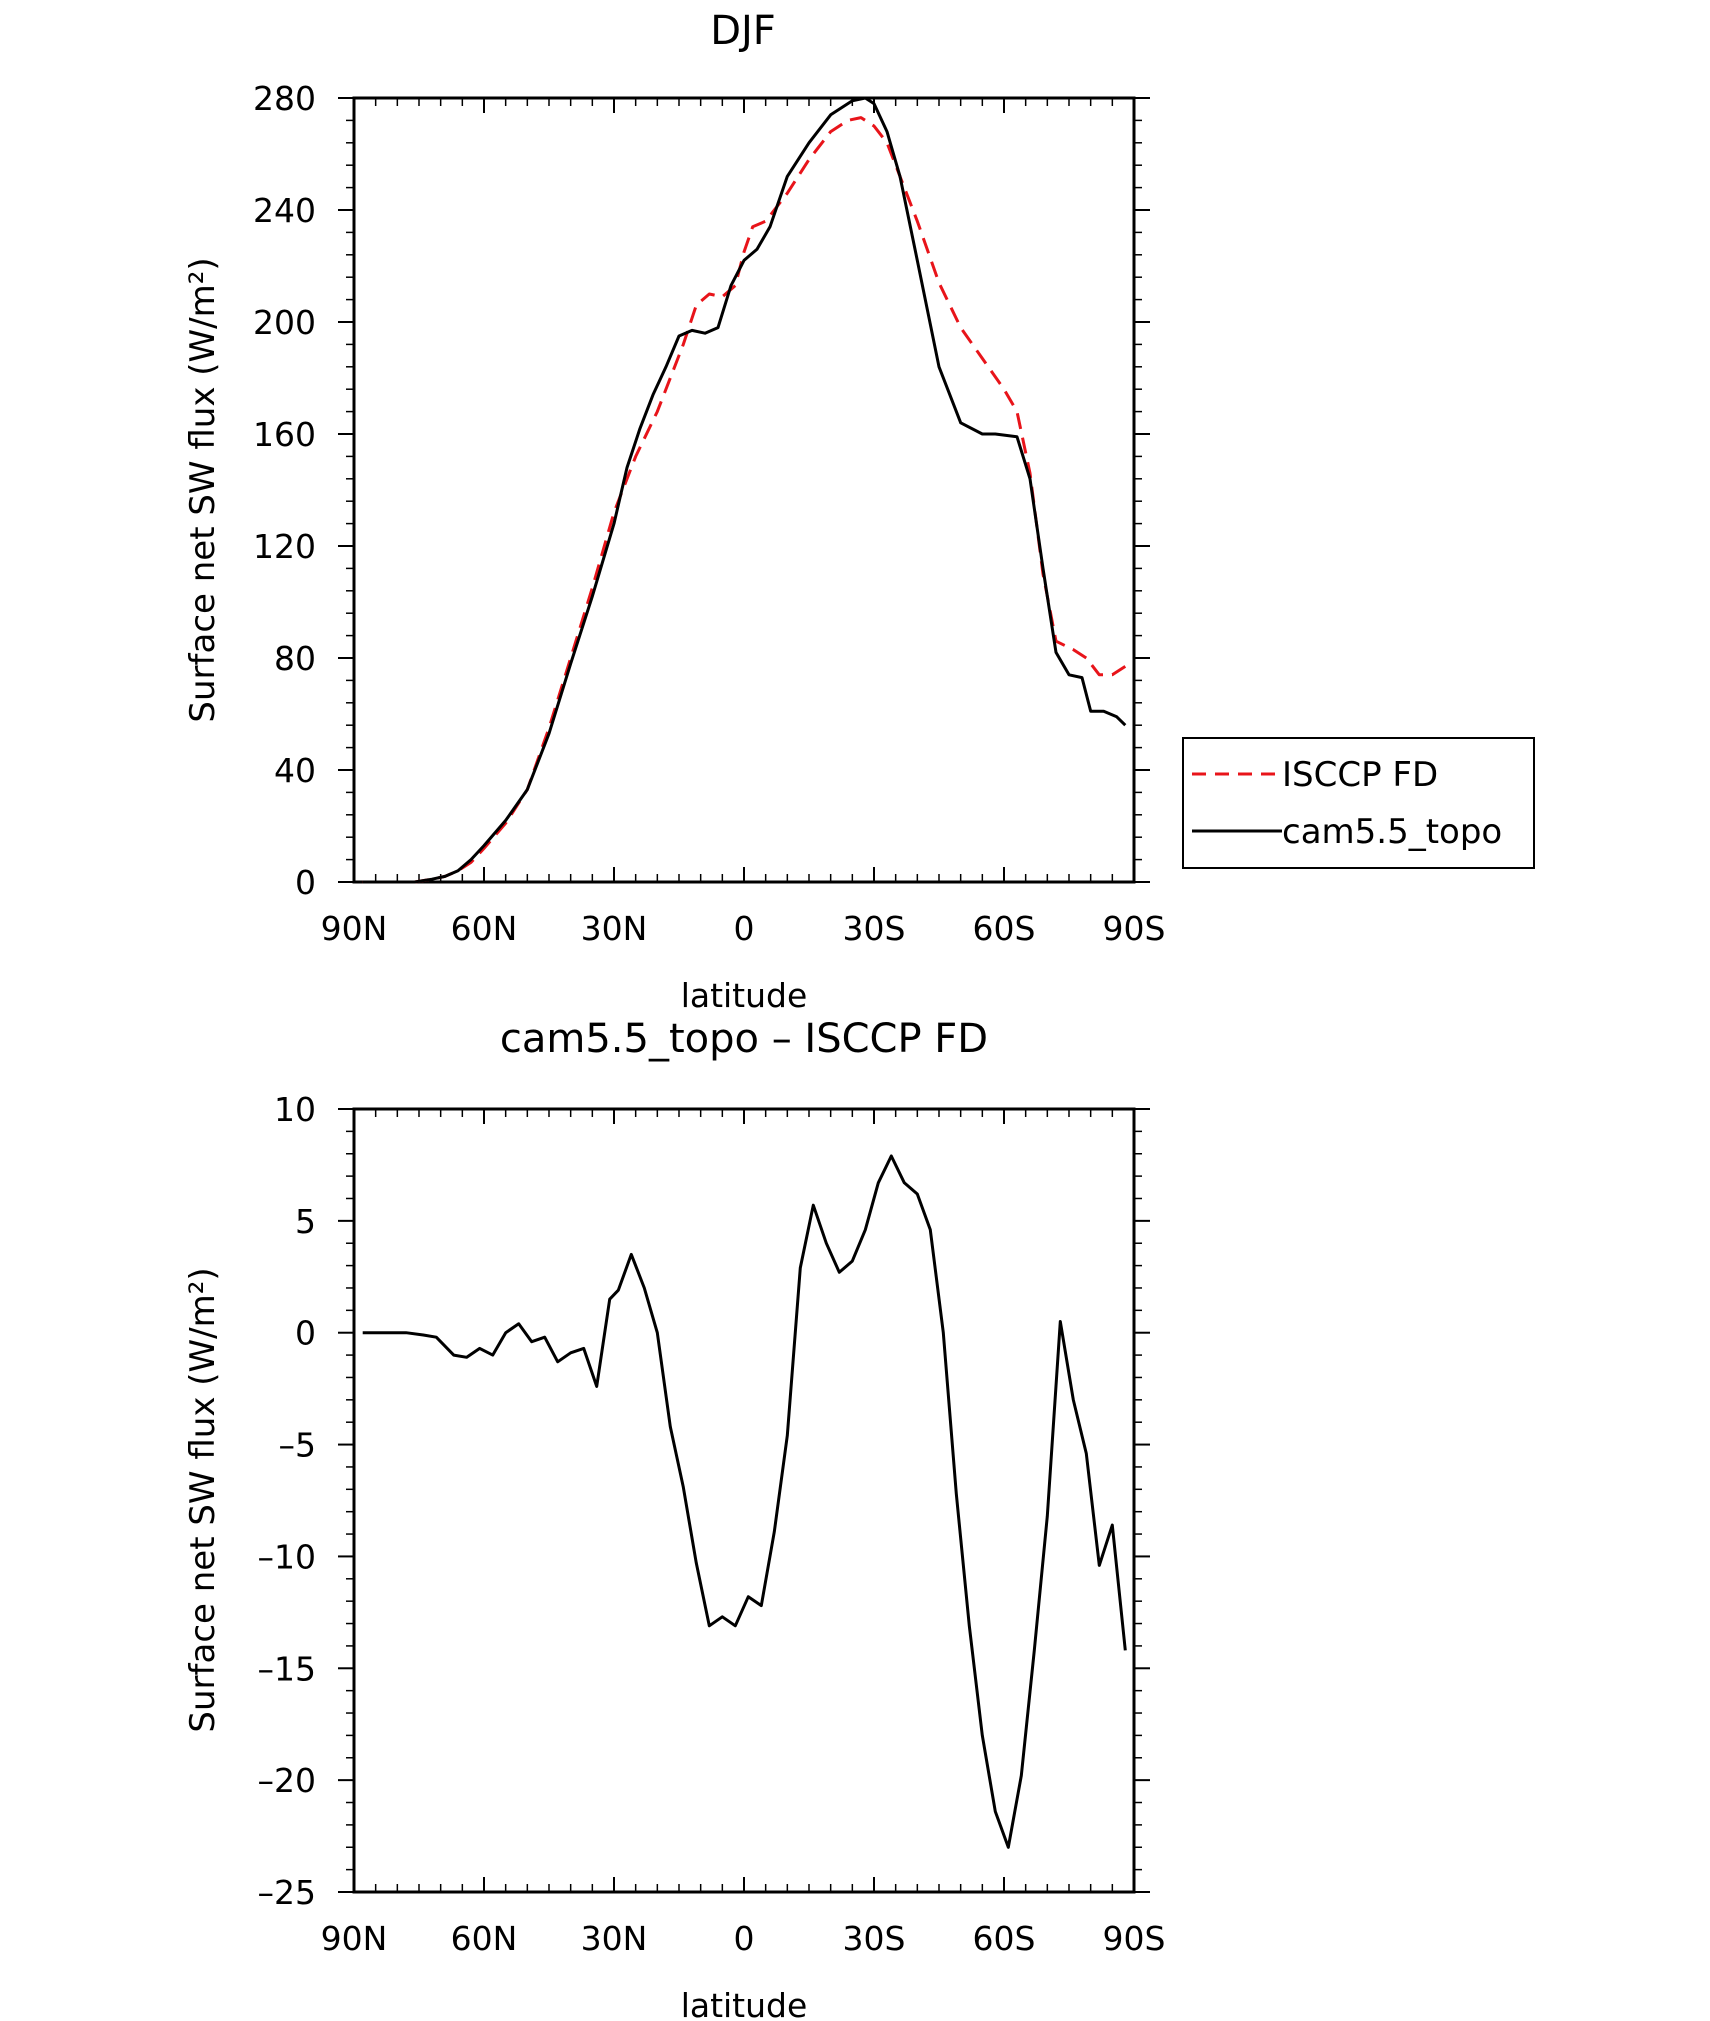  What do you see at coordinates (295, 658) in the screenshot?
I see `y-tick-label: 80` at bounding box center [295, 658].